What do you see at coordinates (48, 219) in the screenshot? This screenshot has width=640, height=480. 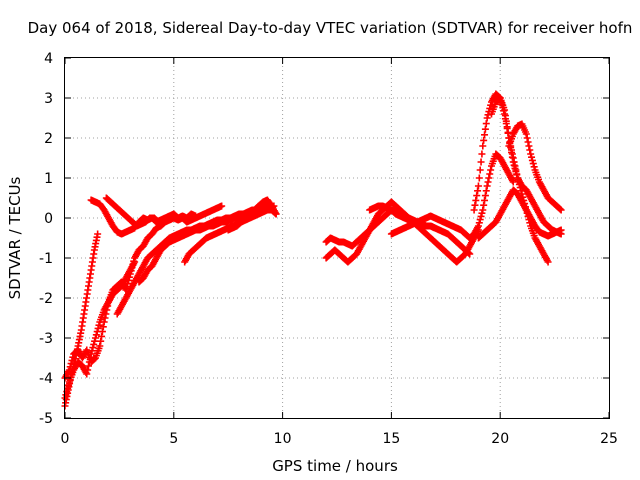 I see `y-tick-label: 0` at bounding box center [48, 219].